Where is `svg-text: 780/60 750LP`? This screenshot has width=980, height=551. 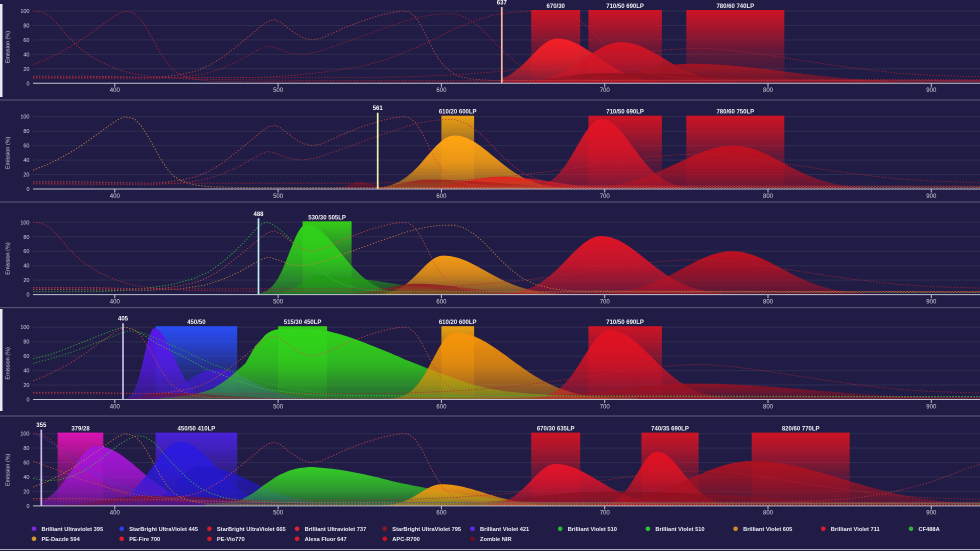
svg-text: 780/60 750LP is located at coordinates (735, 113).